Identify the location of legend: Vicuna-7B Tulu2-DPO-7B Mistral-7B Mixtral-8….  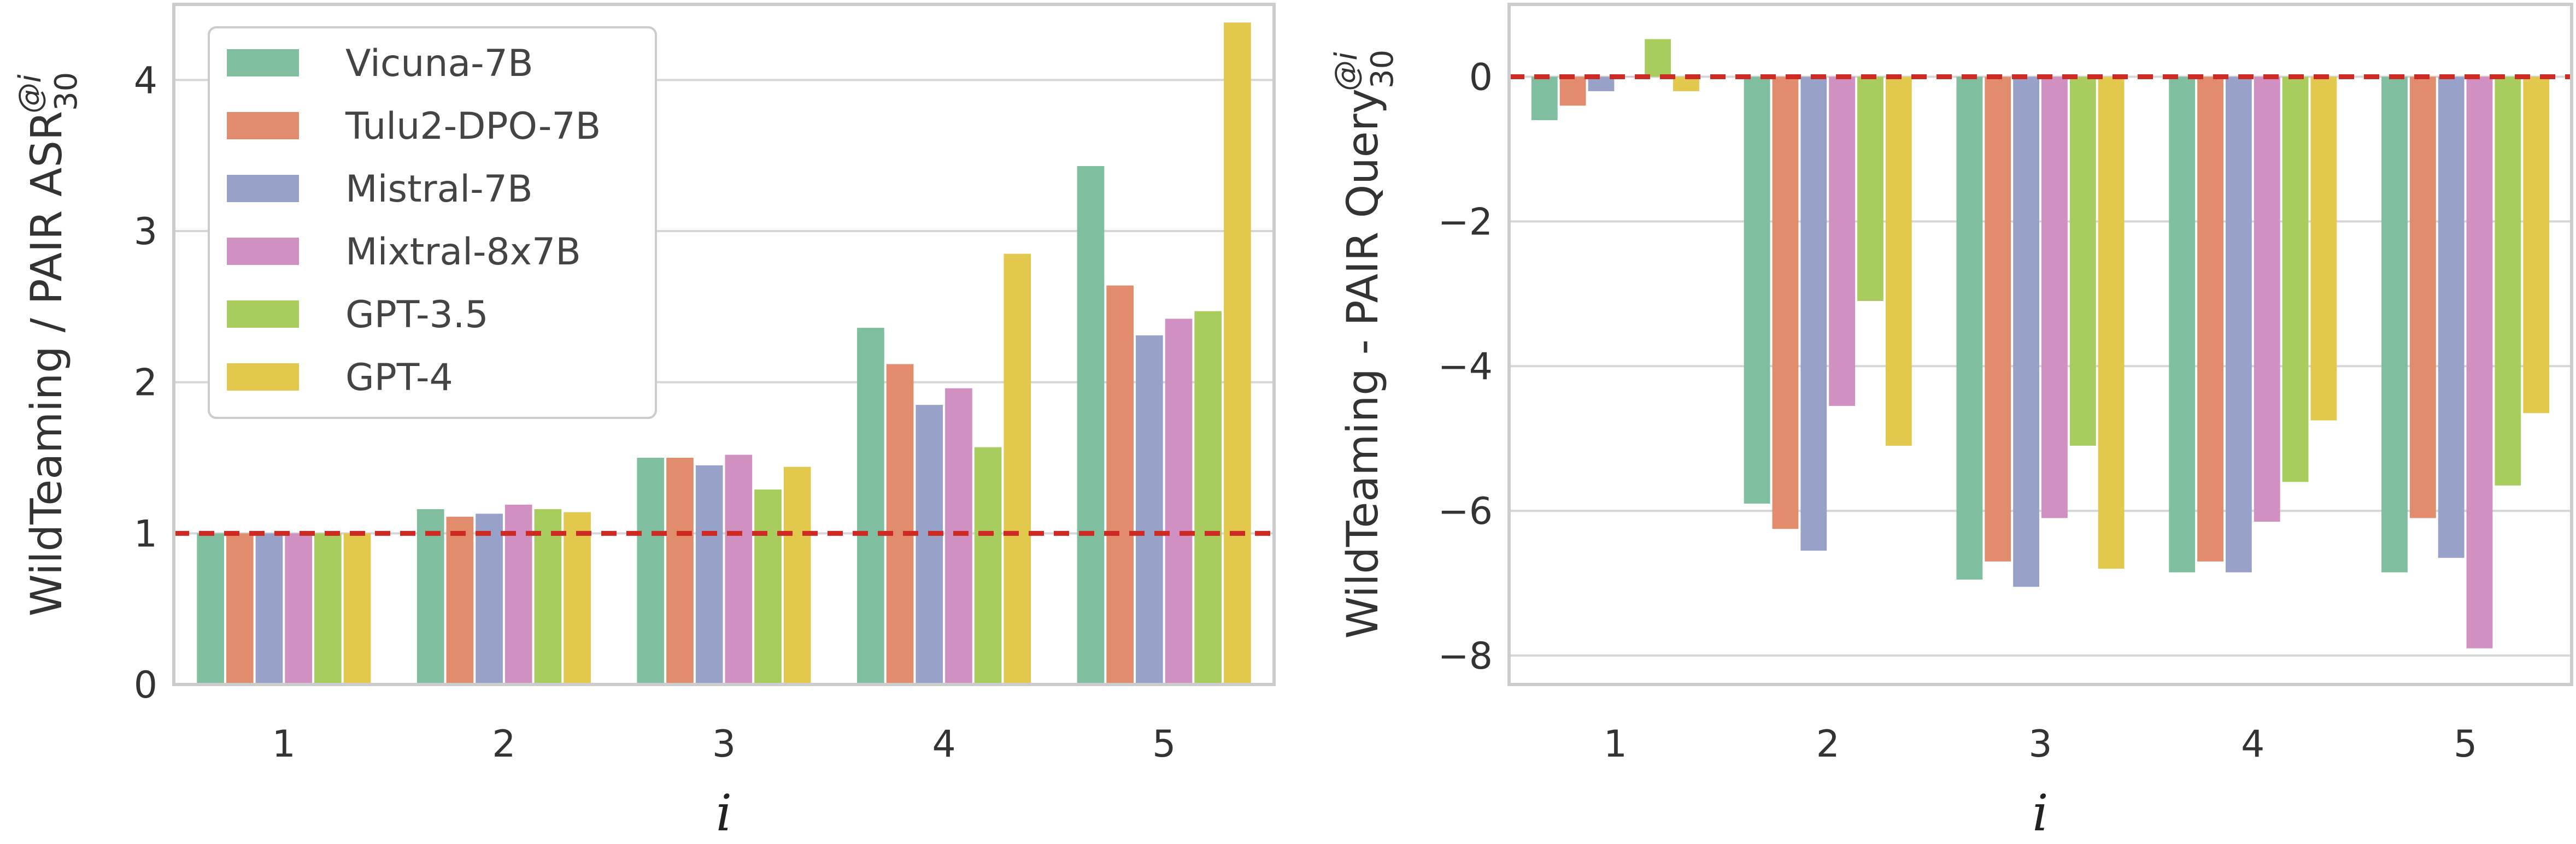
(433, 222).